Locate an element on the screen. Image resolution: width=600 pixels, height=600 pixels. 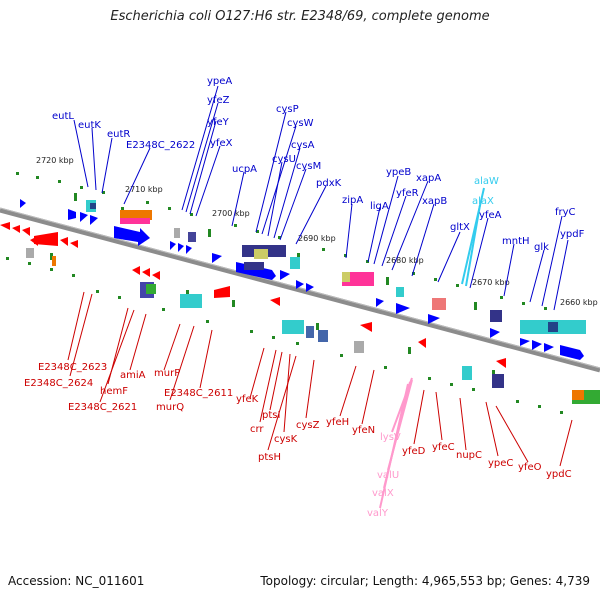
gene-label: eutK is located at coordinates (89, 125).